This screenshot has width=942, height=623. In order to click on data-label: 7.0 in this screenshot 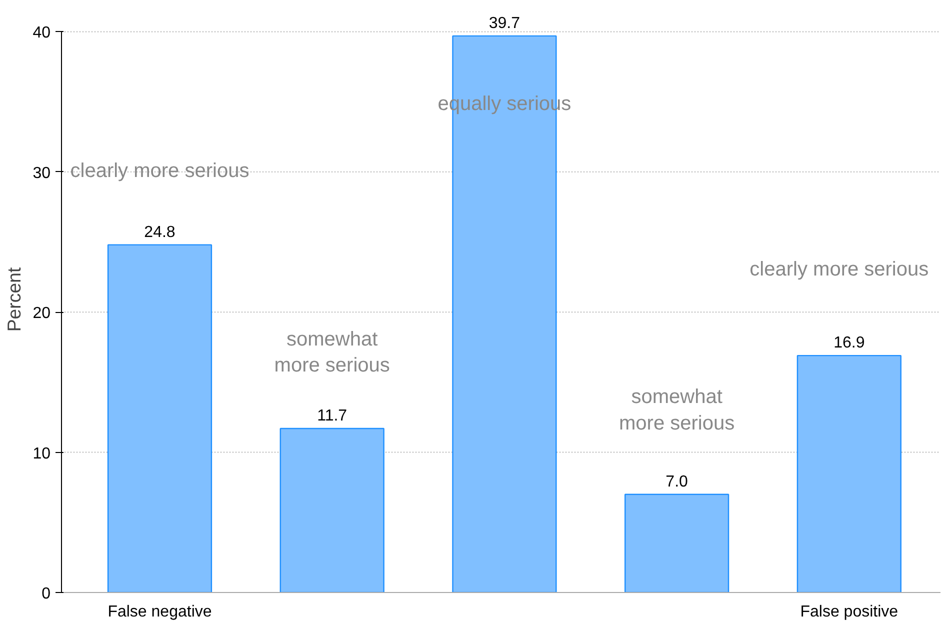, I will do `click(677, 481)`.